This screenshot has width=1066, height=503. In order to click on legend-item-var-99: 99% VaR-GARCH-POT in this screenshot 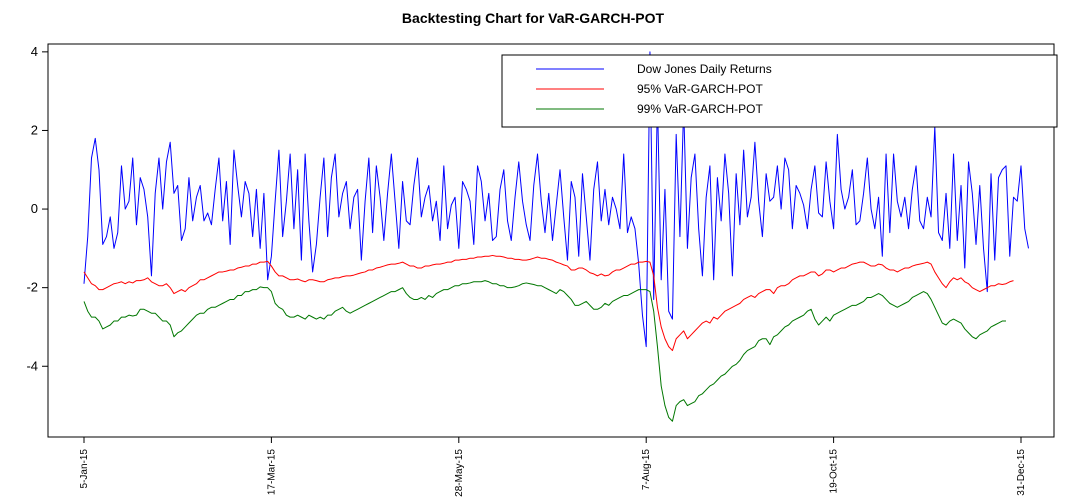, I will do `click(649, 109)`.